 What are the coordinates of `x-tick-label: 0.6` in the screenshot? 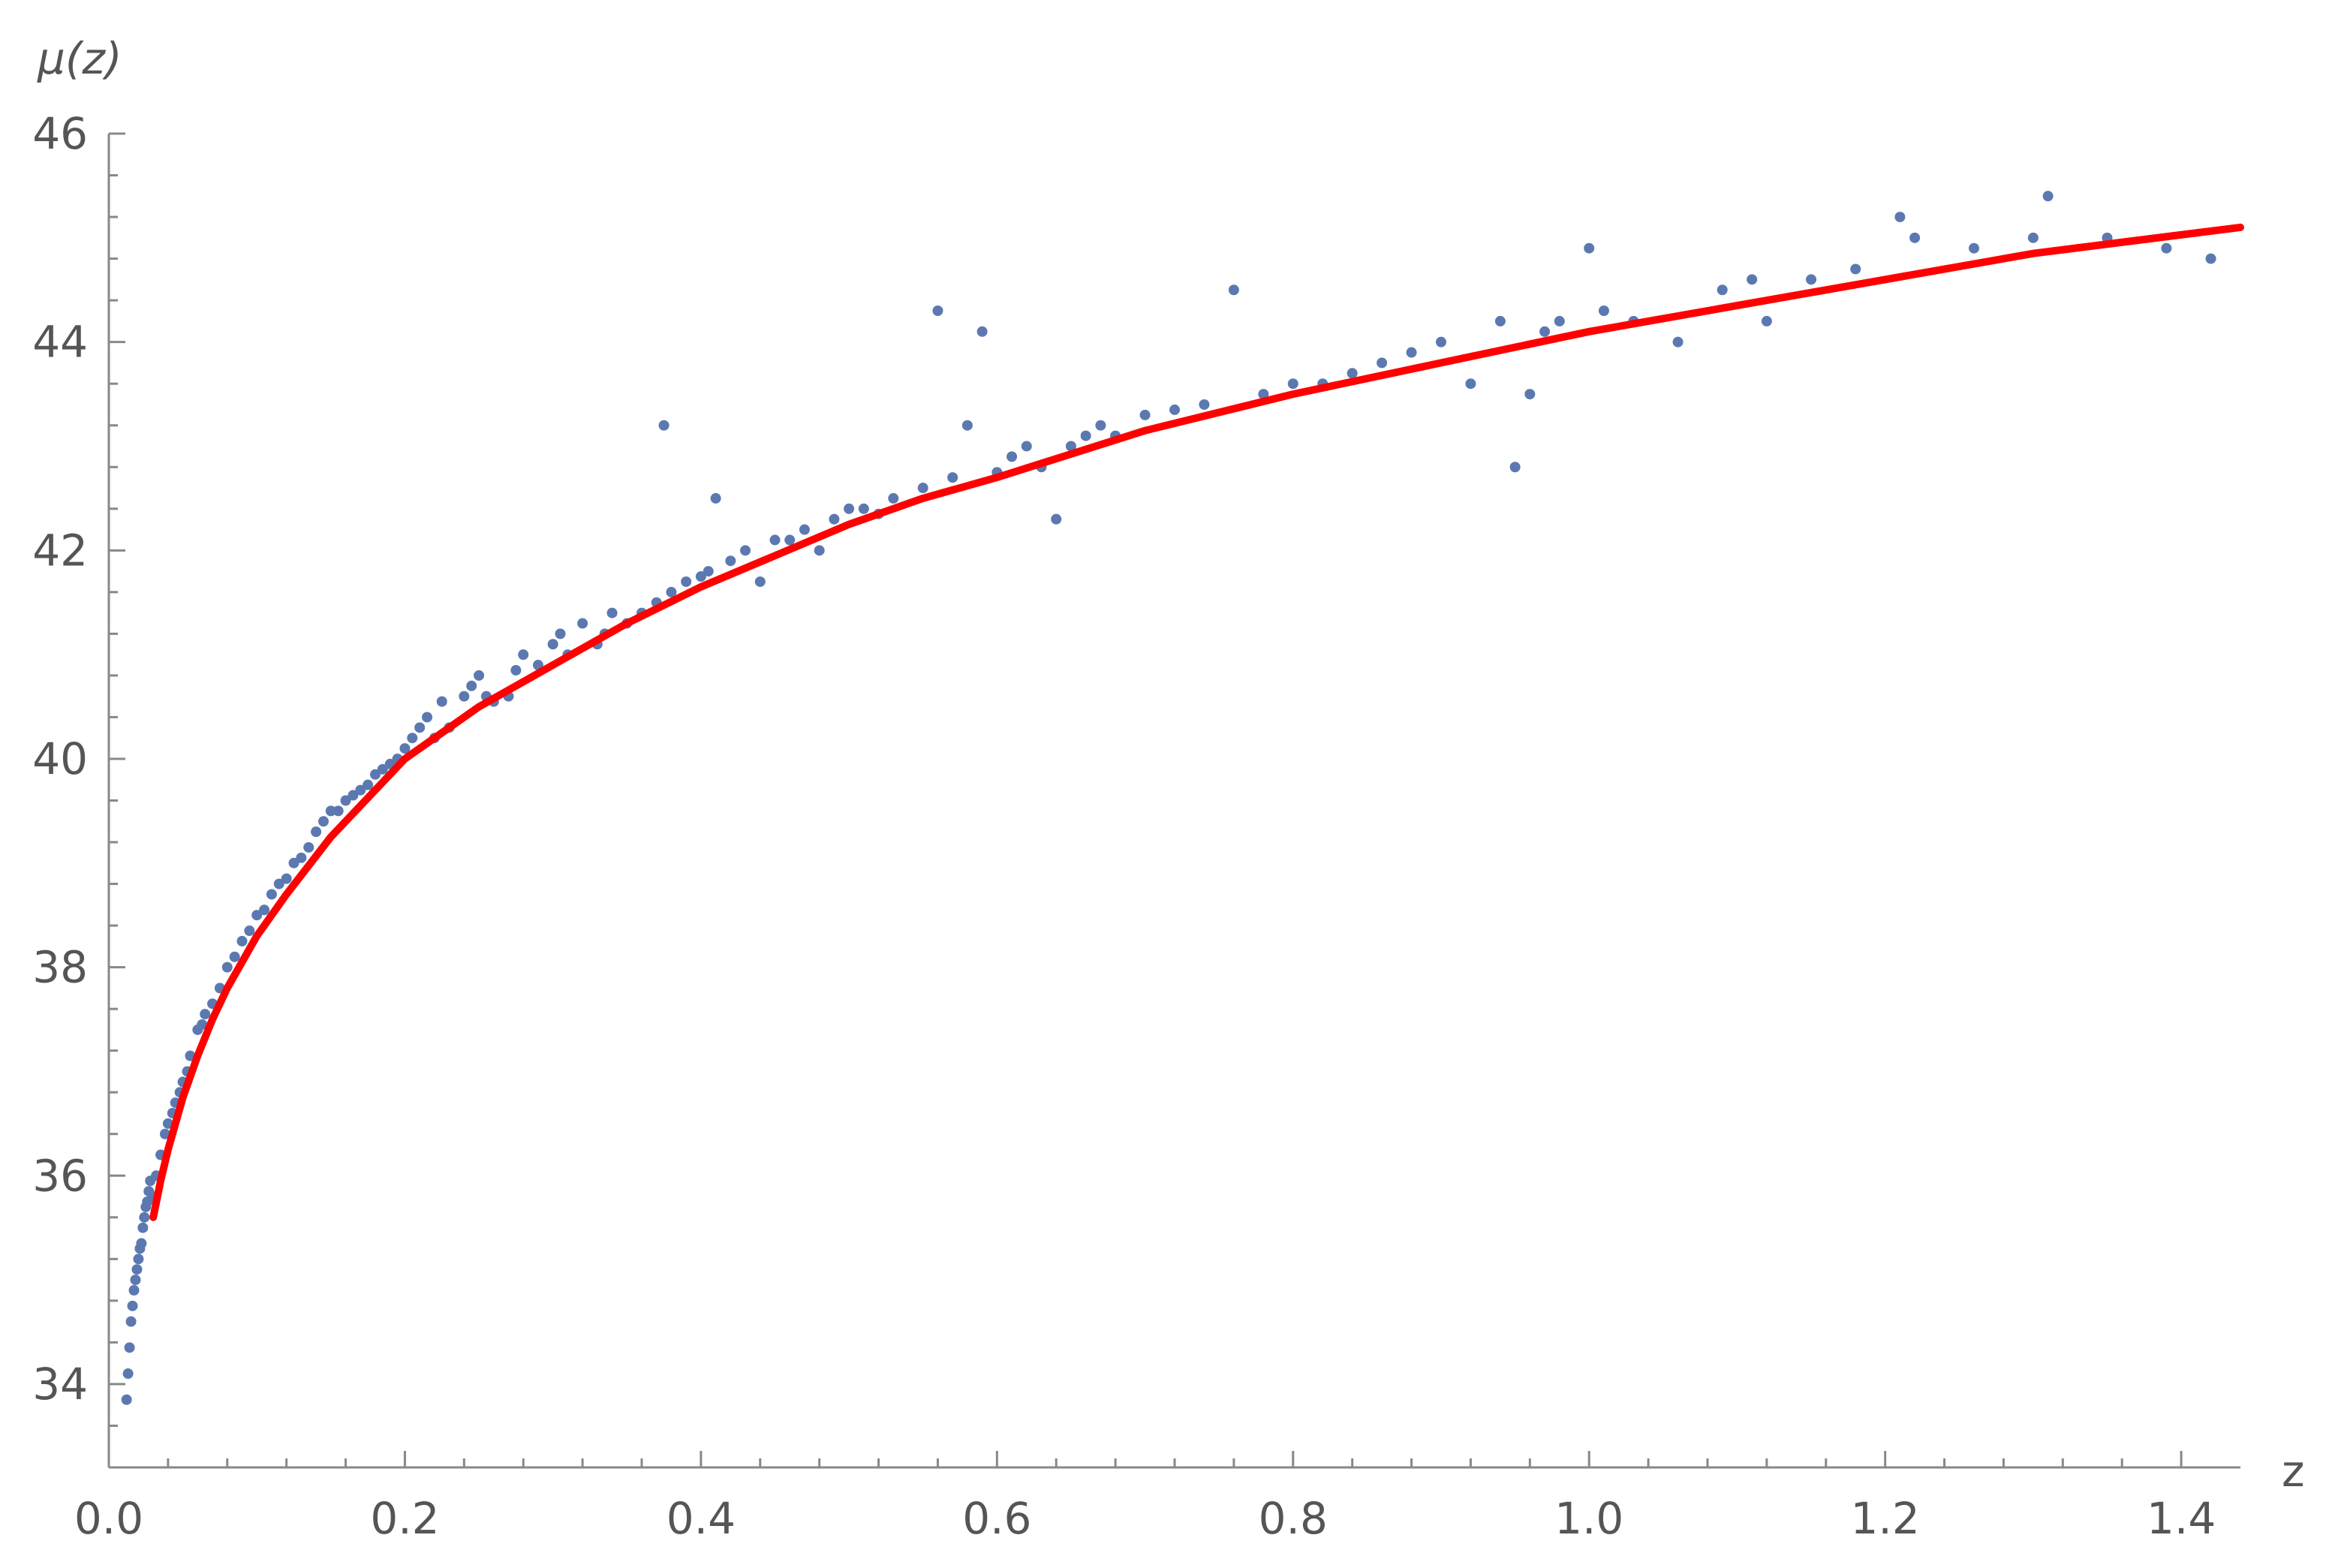 It's located at (996, 1518).